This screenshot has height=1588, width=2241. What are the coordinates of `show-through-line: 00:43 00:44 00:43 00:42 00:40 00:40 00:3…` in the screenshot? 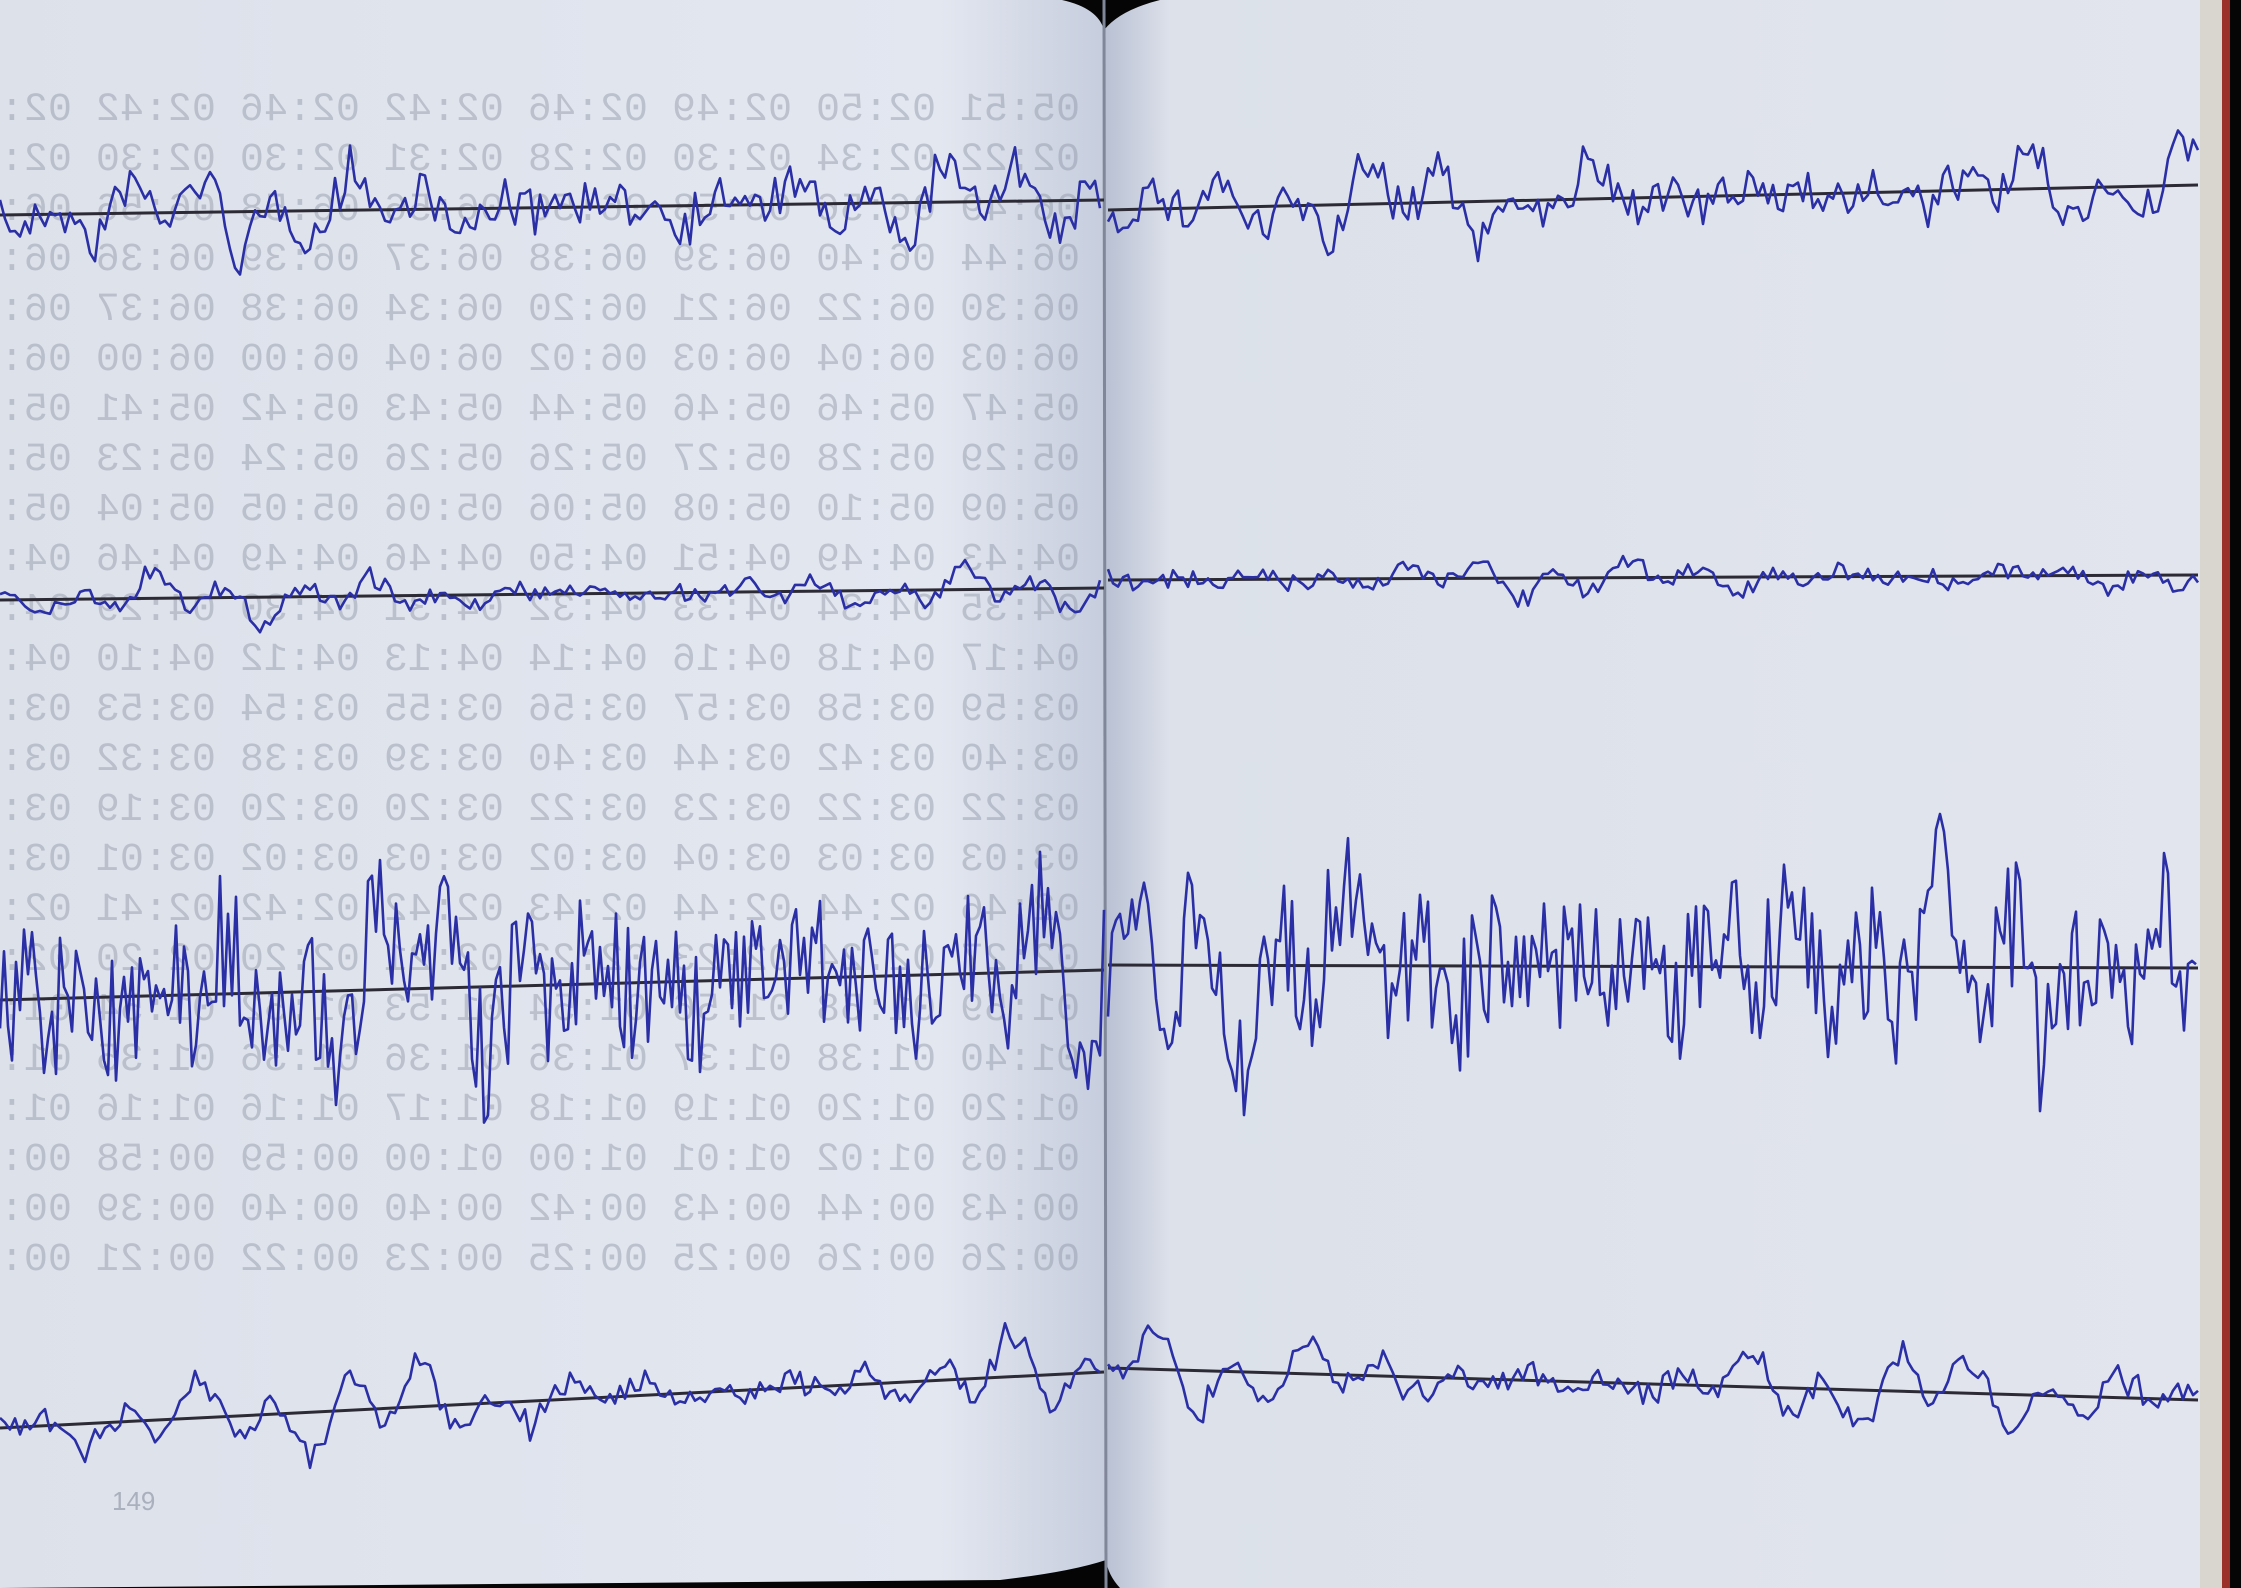 It's located at (540, 1210).